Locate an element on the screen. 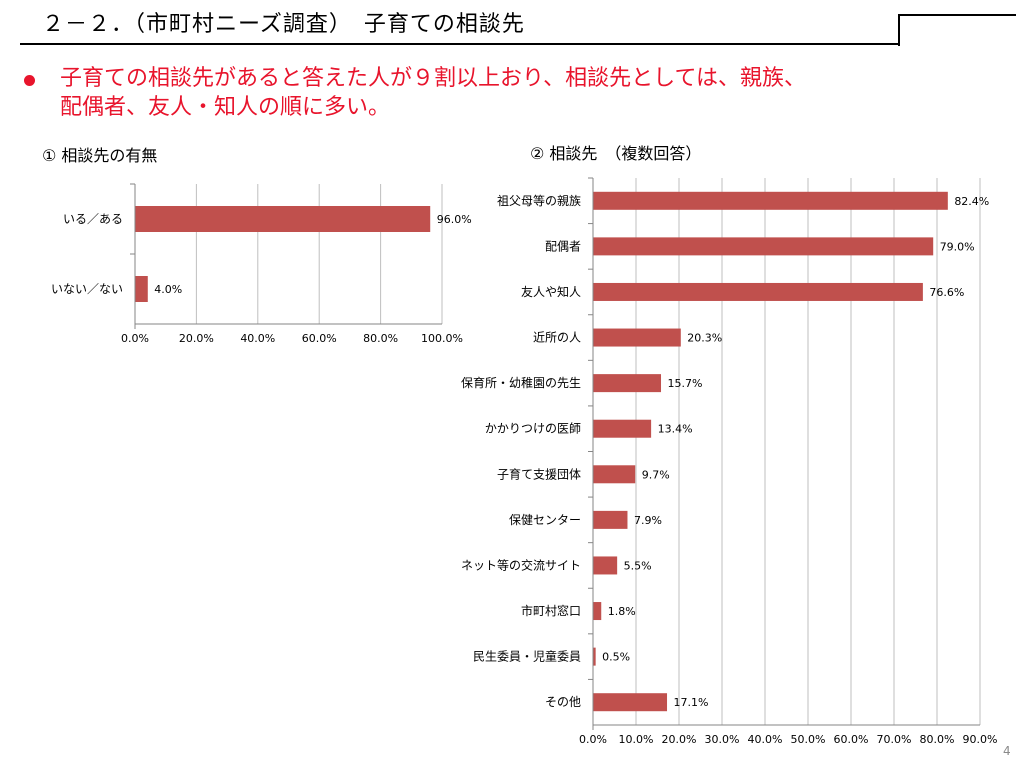 This screenshot has height=768, width=1024. chart2-xtick-label: 70.0% is located at coordinates (894, 739).